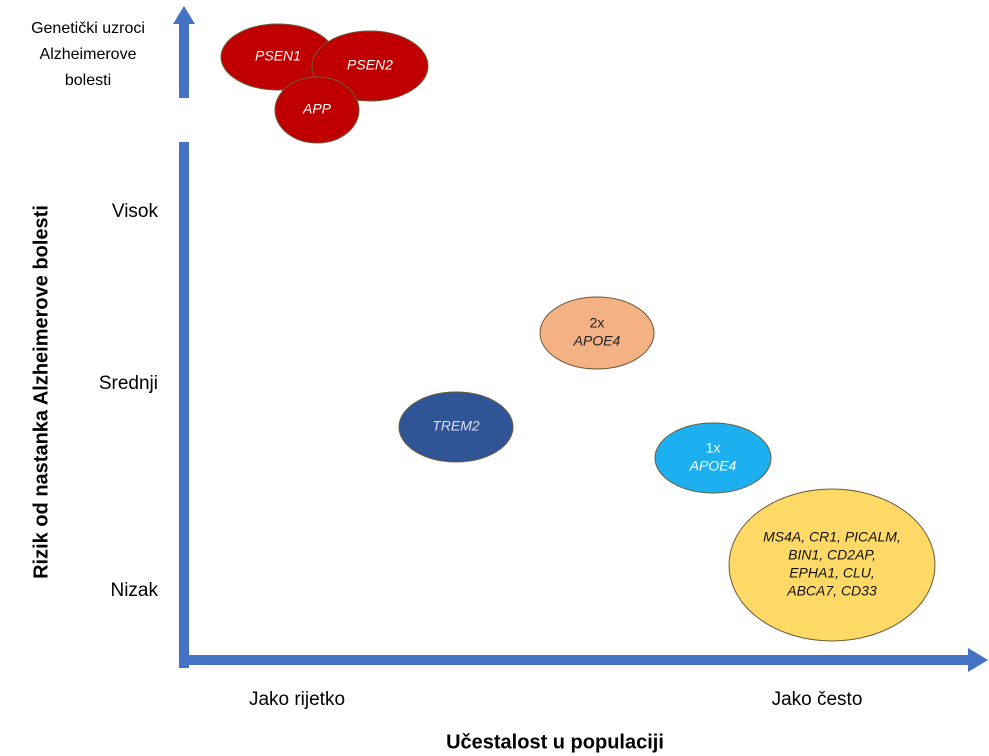 This screenshot has width=989, height=756. I want to click on y-axis-title: Rizik od nastanka Alzheimerove bolesti, so click(41, 392).